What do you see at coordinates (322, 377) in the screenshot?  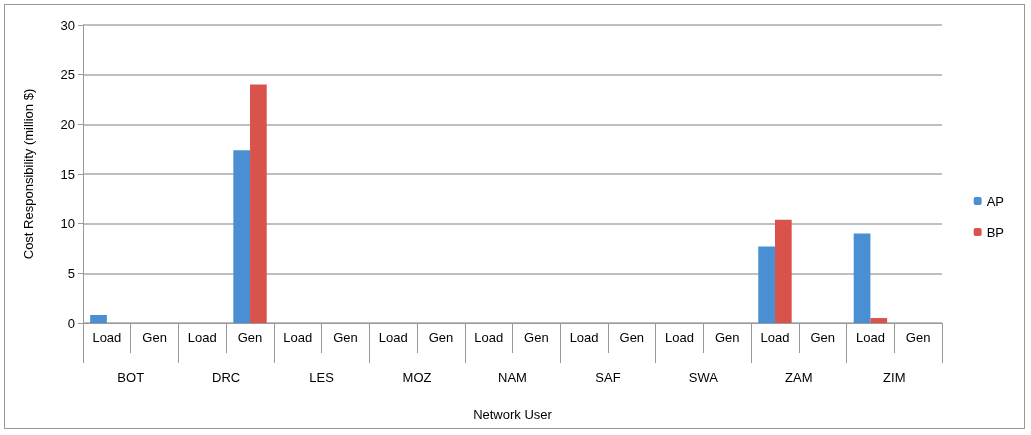 I see `text: LES` at bounding box center [322, 377].